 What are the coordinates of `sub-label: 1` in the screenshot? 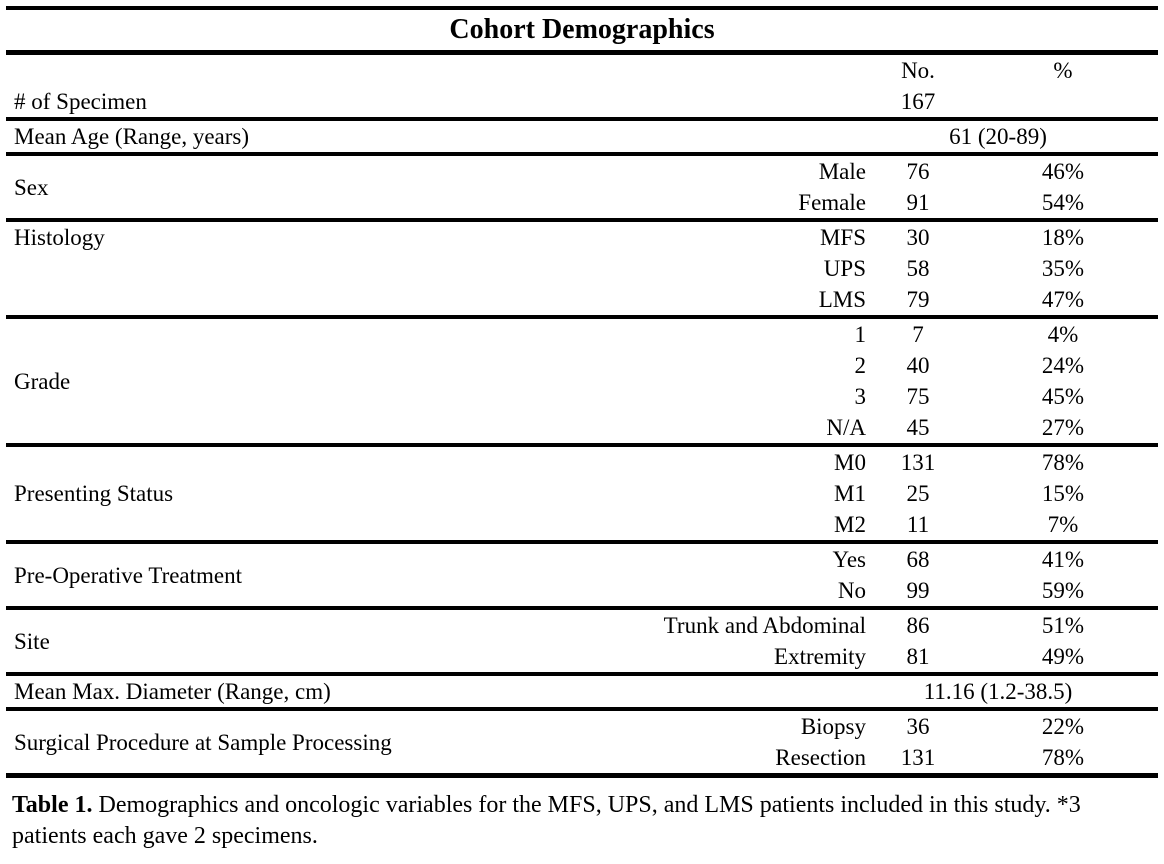 It's located at (712, 332).